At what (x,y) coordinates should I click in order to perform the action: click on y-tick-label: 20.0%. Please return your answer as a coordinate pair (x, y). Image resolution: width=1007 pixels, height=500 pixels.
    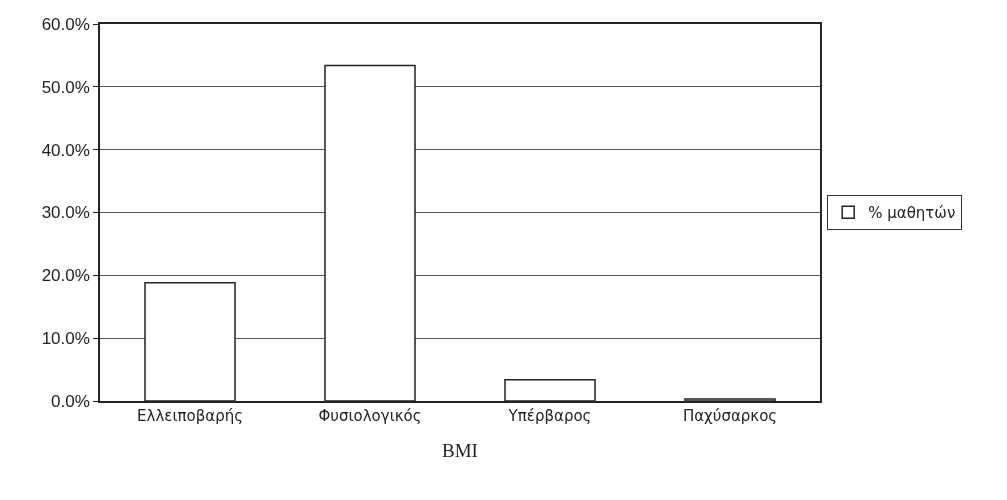
    Looking at the image, I should click on (65, 276).